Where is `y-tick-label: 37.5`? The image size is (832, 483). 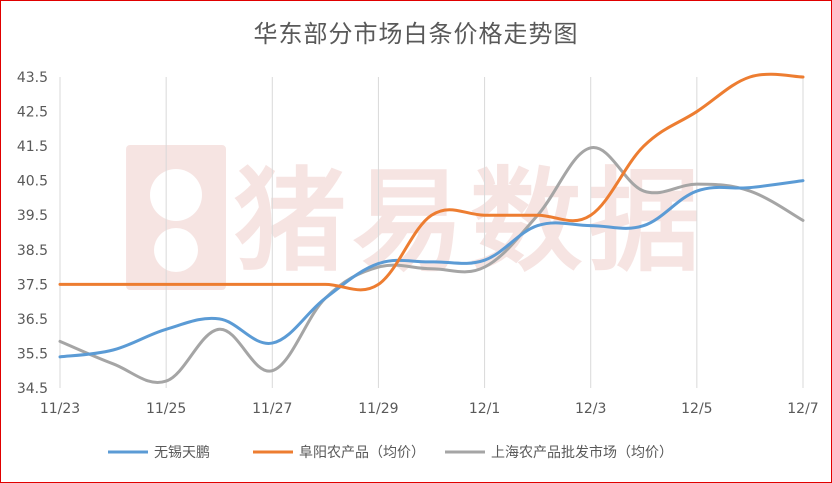 y-tick-label: 37.5 is located at coordinates (32, 285).